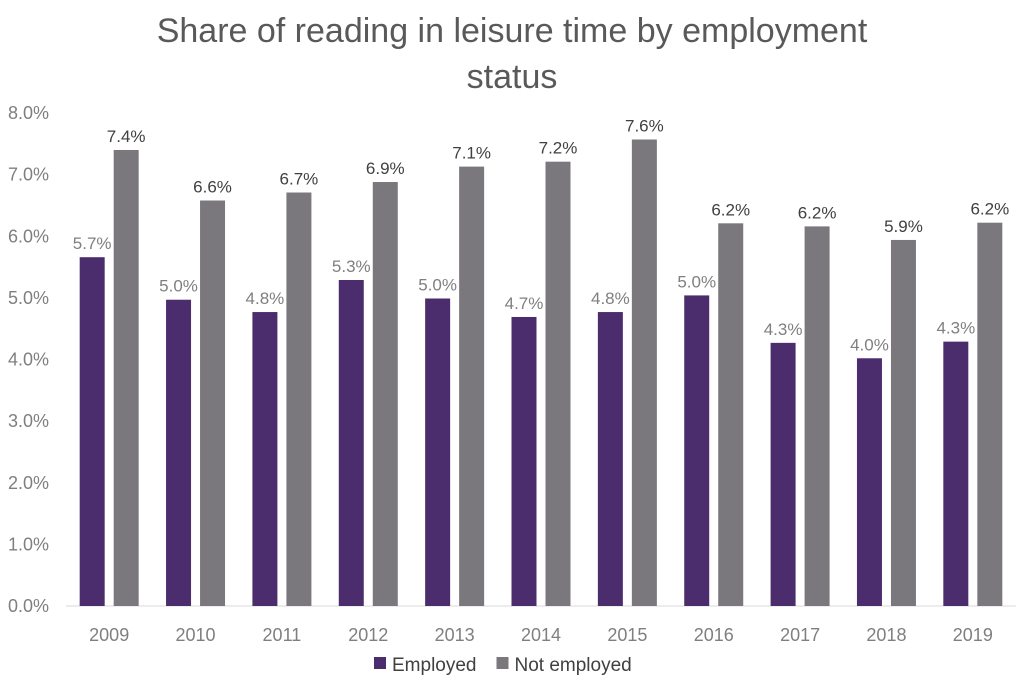  Describe the element at coordinates (558, 148) in the screenshot. I see `data-label: 7.2%` at that location.